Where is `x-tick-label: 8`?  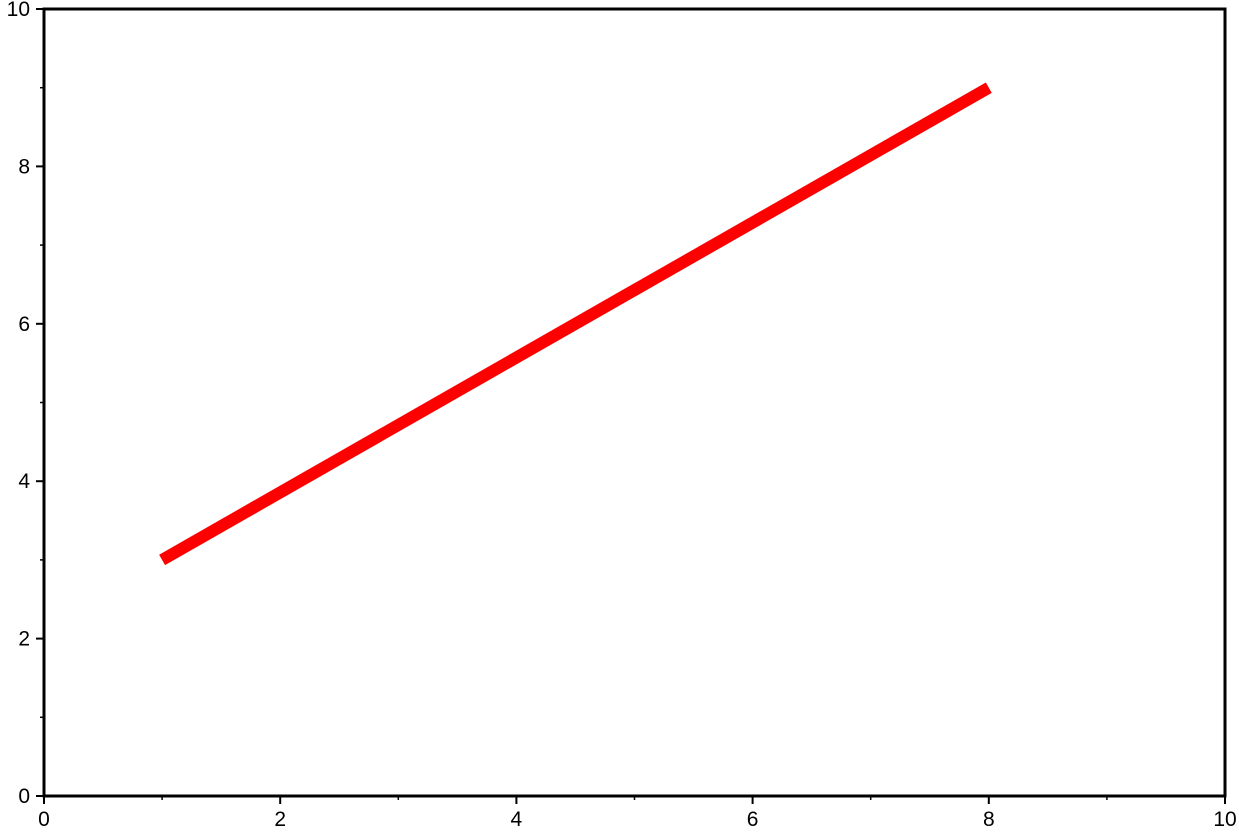
x-tick-label: 8 is located at coordinates (989, 819).